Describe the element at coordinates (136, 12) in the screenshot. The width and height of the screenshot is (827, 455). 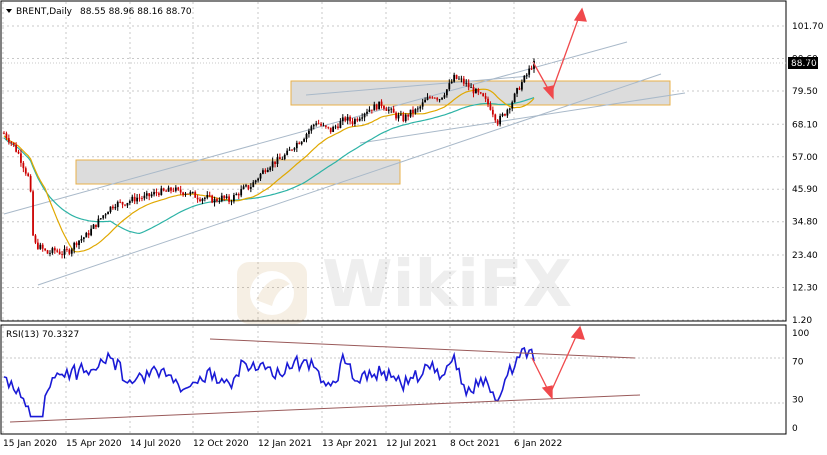
I see `ohlc-readout: 88.55 88.96 88.16 88.70` at that location.